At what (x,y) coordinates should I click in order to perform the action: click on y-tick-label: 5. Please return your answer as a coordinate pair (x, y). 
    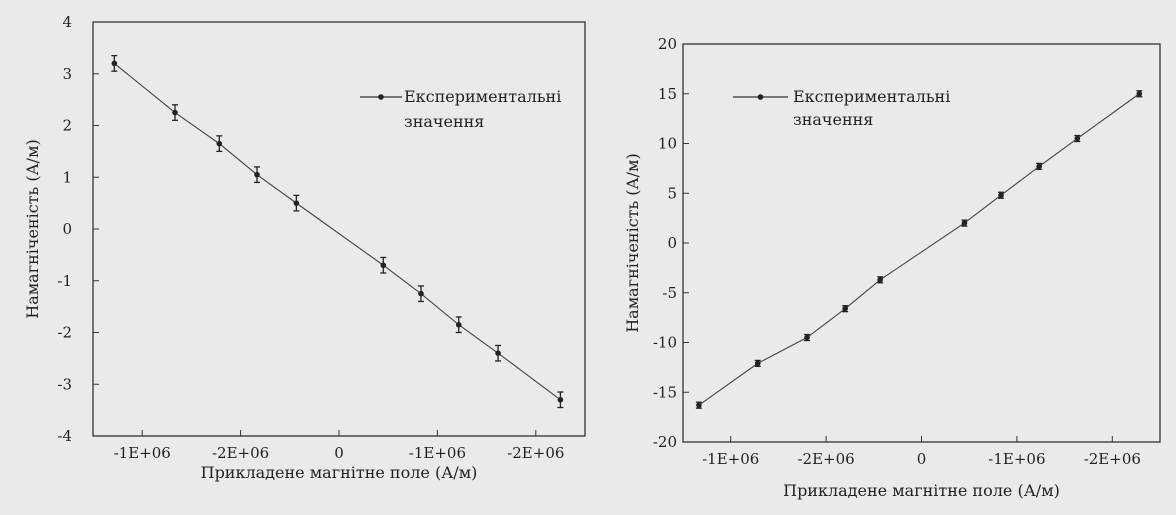
    Looking at the image, I should click on (672, 193).